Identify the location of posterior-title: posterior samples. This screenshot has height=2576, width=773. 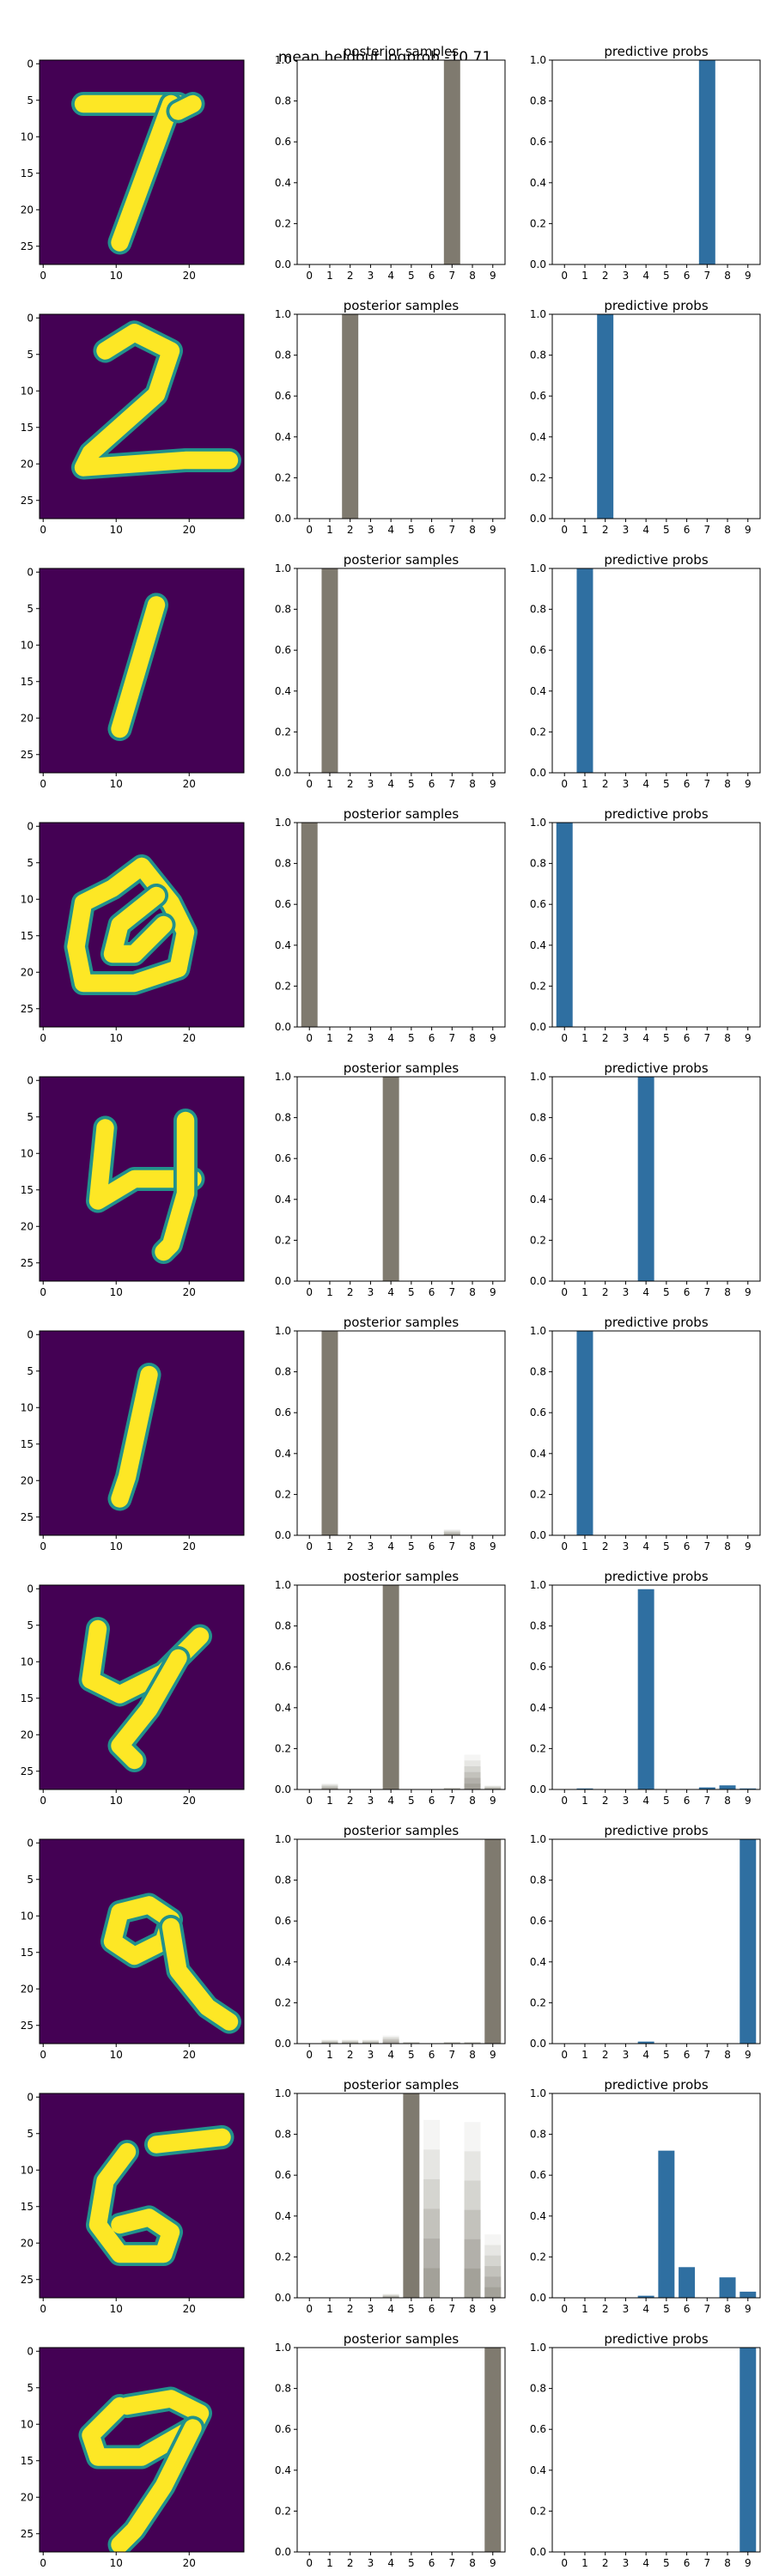
(402, 1068).